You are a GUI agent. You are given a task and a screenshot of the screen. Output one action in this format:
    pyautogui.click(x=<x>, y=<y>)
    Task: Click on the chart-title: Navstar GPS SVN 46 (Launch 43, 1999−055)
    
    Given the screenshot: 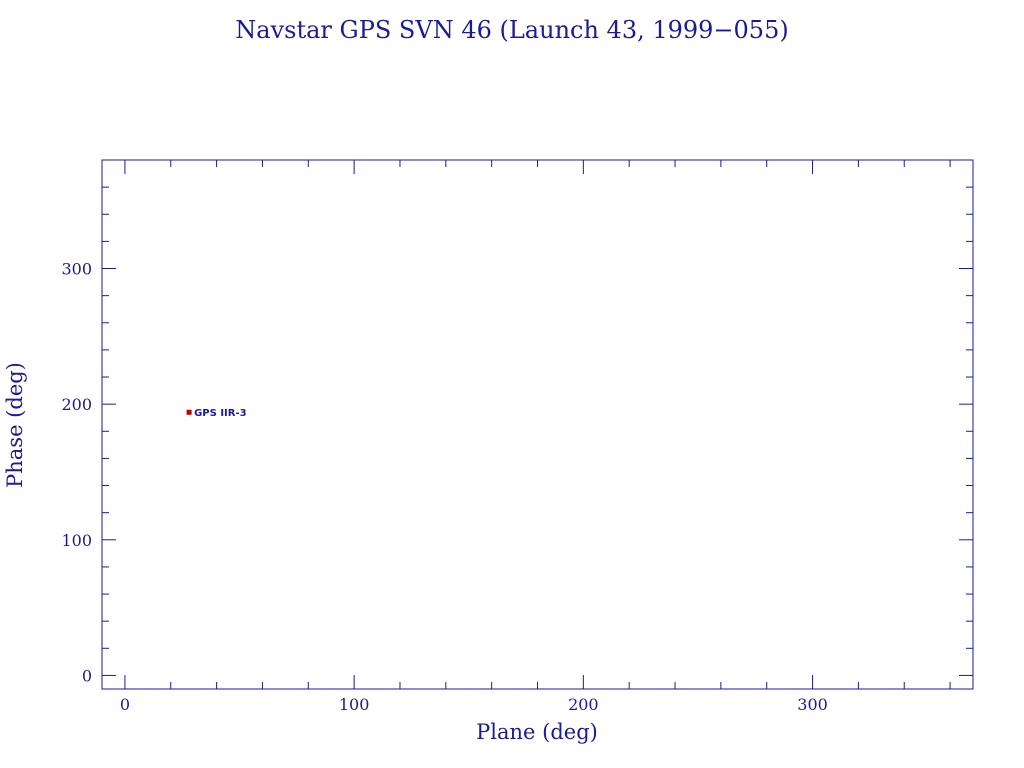 What is the action you would take?
    pyautogui.click(x=511, y=30)
    